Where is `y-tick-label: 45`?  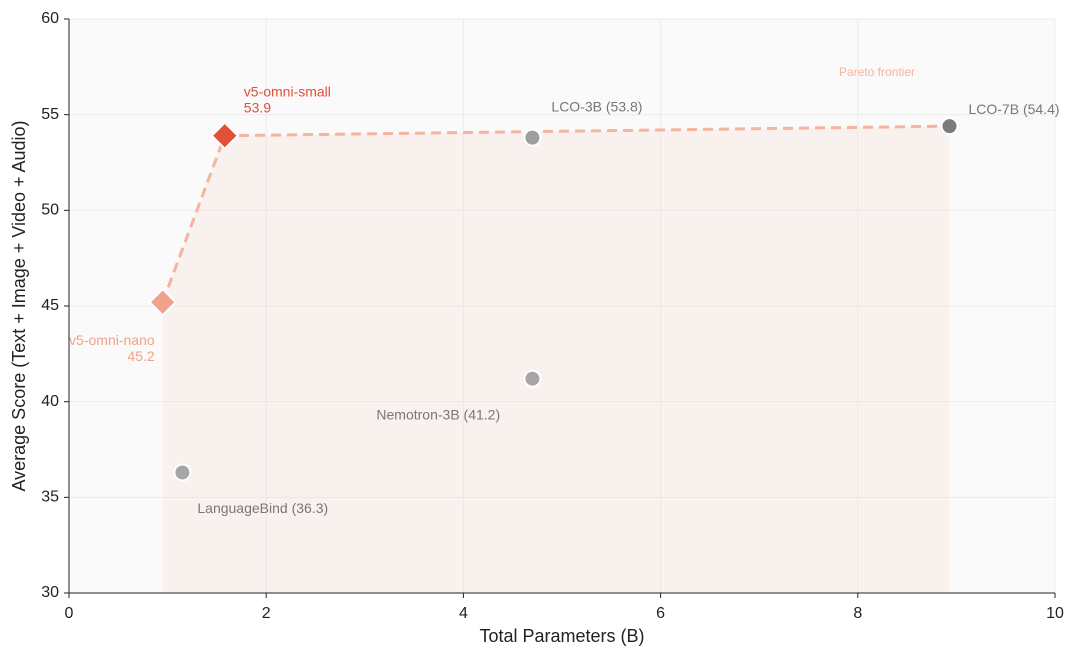
y-tick-label: 45 is located at coordinates (50, 305).